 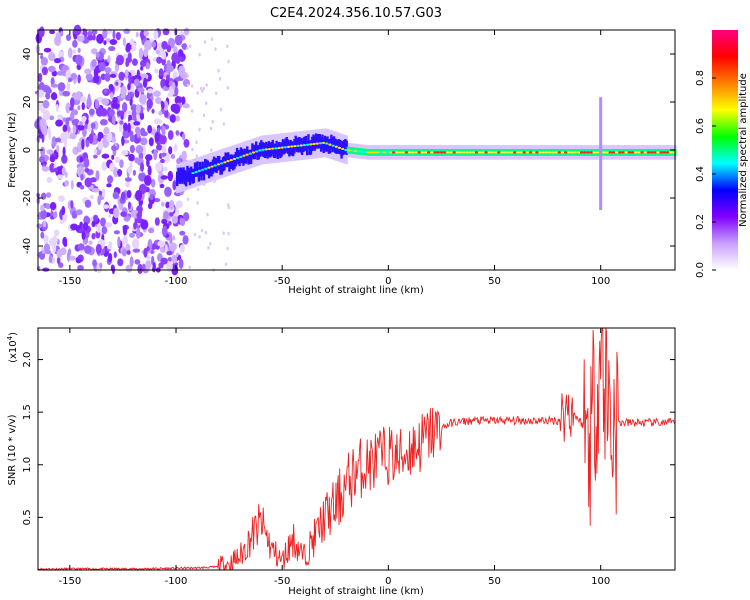 What do you see at coordinates (356, 591) in the screenshot?
I see `snr-x-axis-label: Height of straight line (km)` at bounding box center [356, 591].